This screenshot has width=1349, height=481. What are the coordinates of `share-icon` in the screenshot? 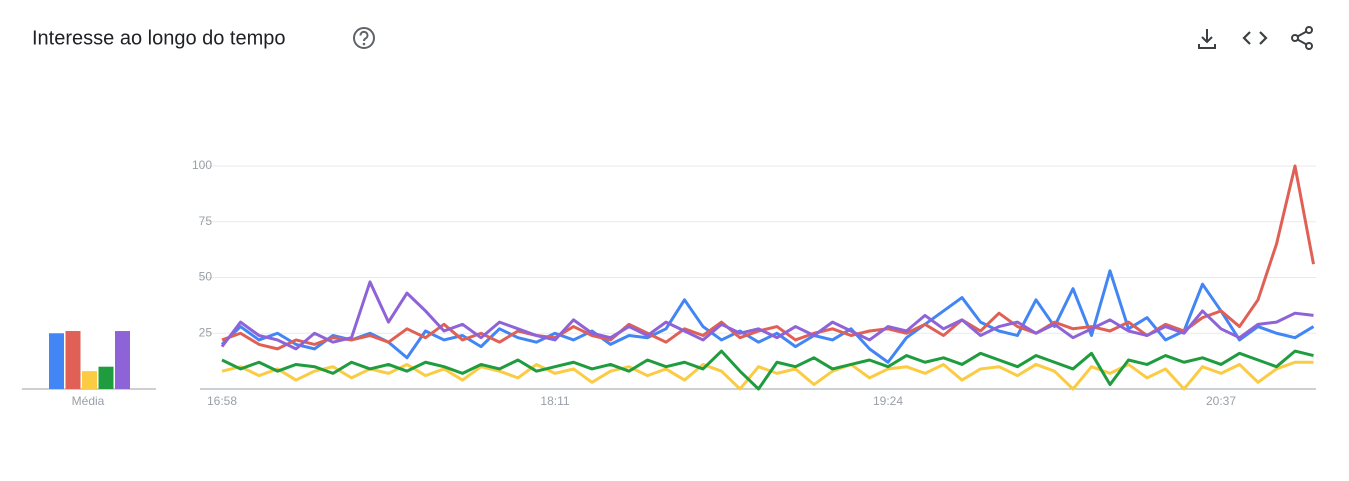 It's located at (1302, 38).